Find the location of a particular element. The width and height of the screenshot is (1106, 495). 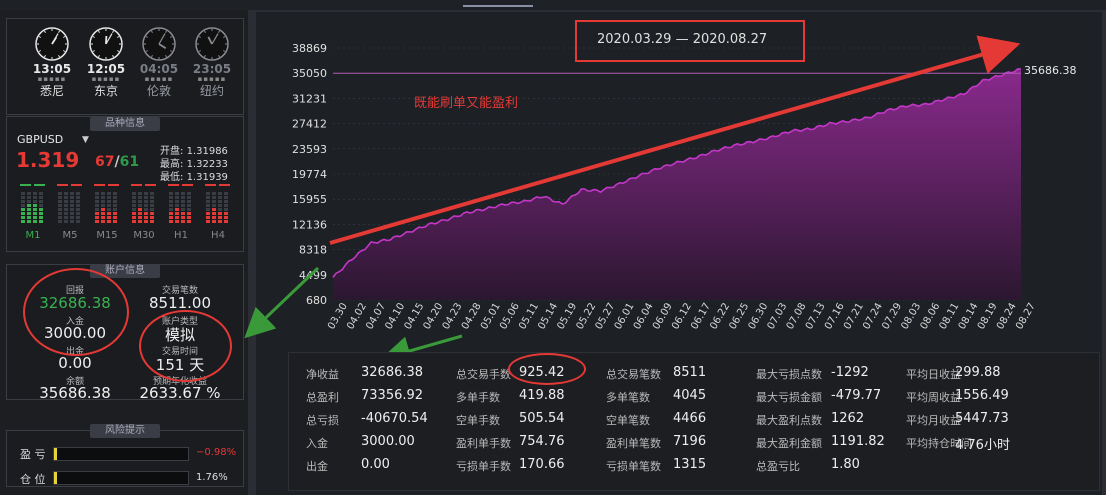

clock-time: 23:05 is located at coordinates (212, 69).